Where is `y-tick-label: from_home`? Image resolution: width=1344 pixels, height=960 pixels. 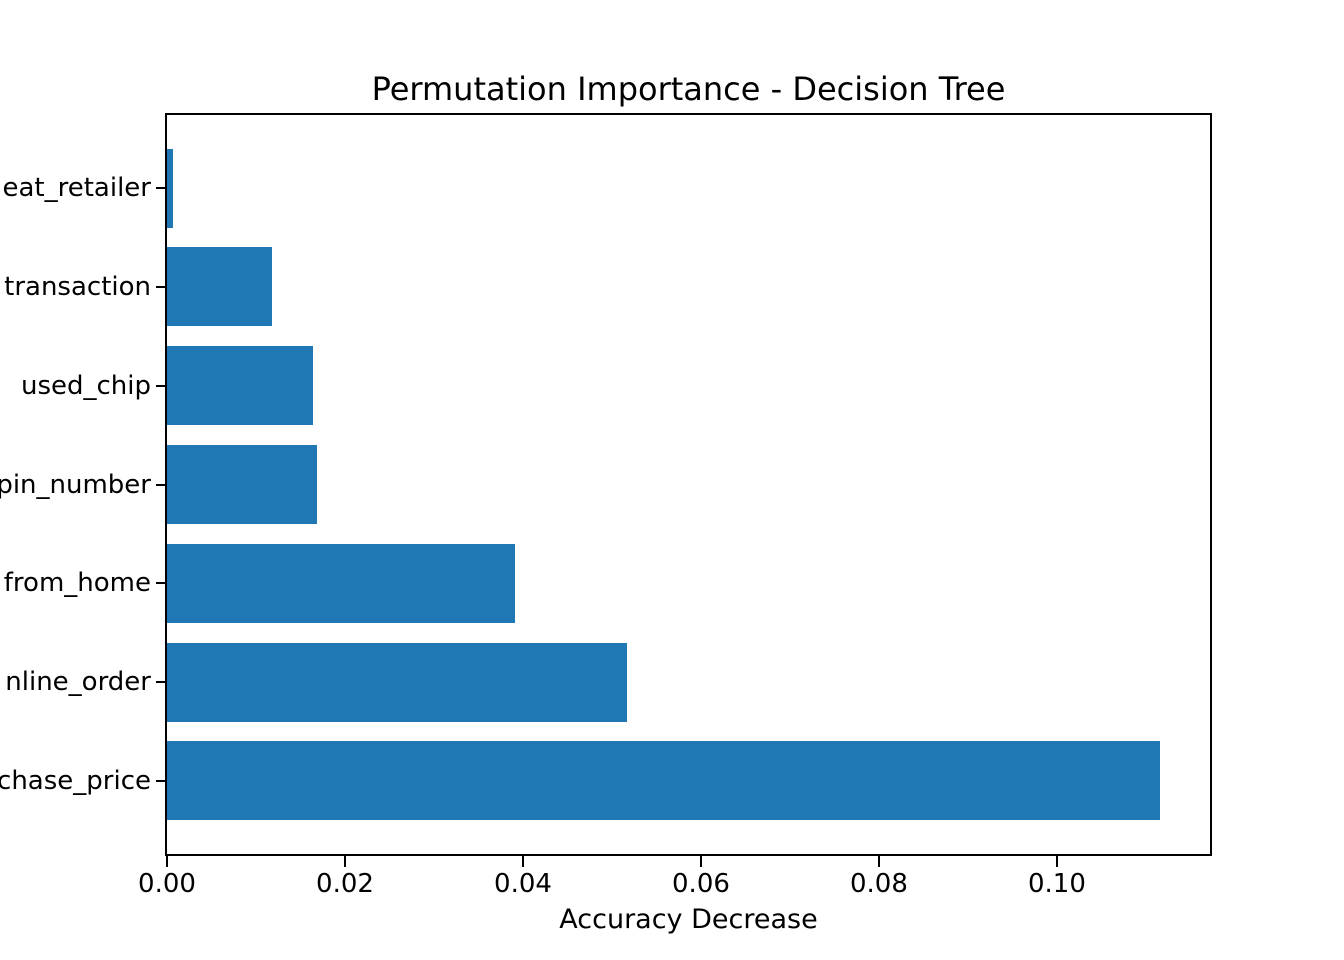 y-tick-label: from_home is located at coordinates (77, 583).